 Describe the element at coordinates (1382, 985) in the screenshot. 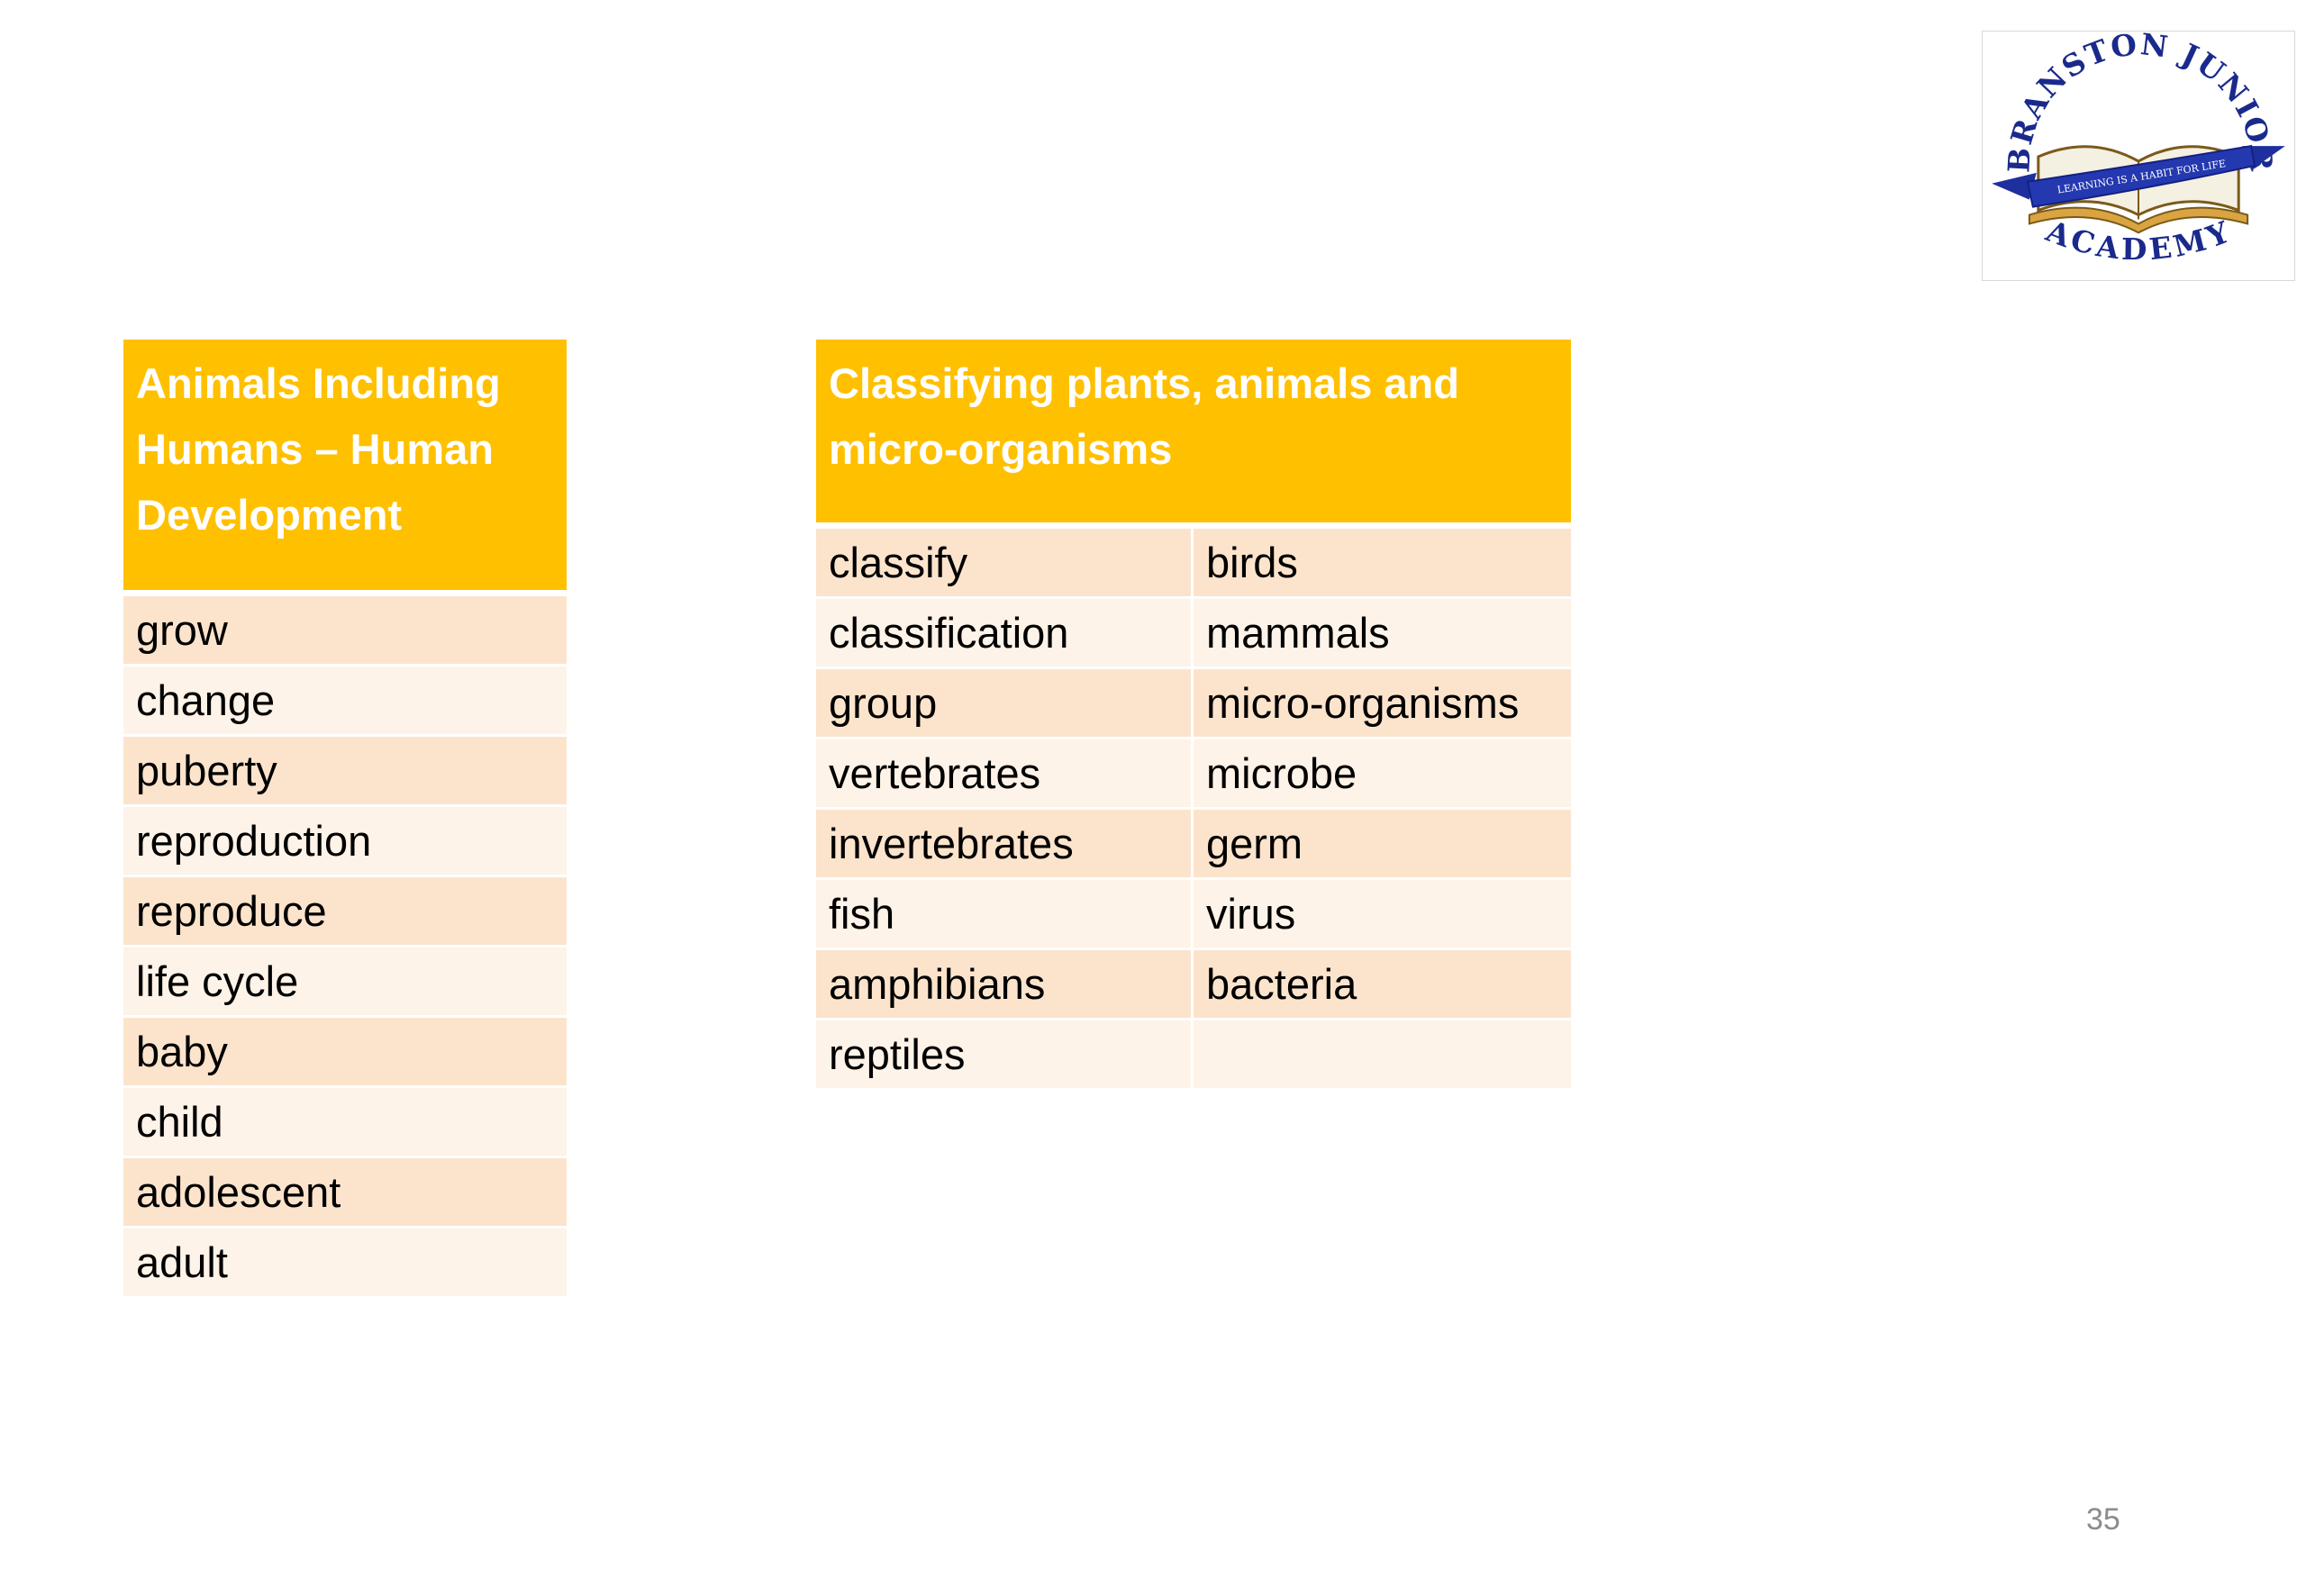

I see `classify-word: bacteria` at that location.